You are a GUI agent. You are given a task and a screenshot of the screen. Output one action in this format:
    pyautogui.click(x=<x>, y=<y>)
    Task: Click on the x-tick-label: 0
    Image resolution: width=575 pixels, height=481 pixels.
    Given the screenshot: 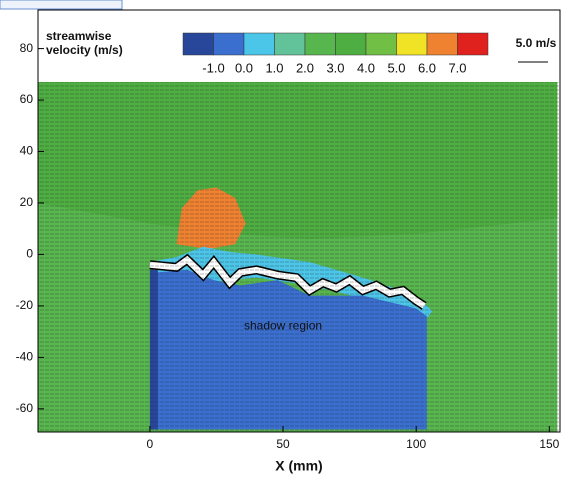 What is the action you would take?
    pyautogui.click(x=150, y=444)
    